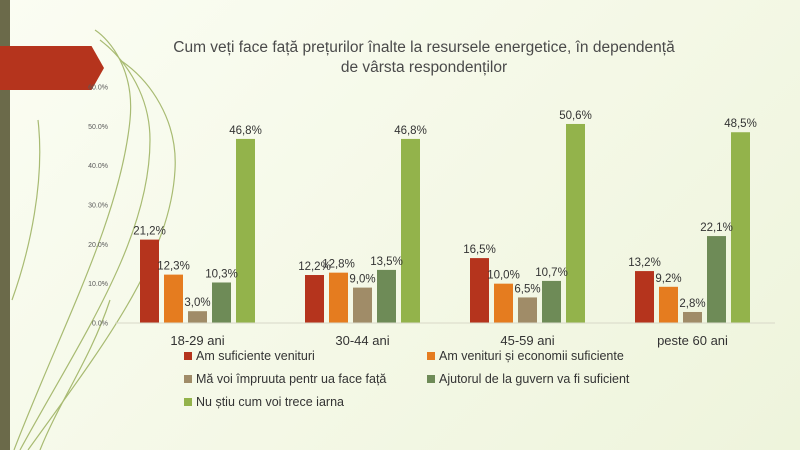 The height and width of the screenshot is (450, 800). What do you see at coordinates (527, 289) in the screenshot?
I see `data-label: 6,5%` at bounding box center [527, 289].